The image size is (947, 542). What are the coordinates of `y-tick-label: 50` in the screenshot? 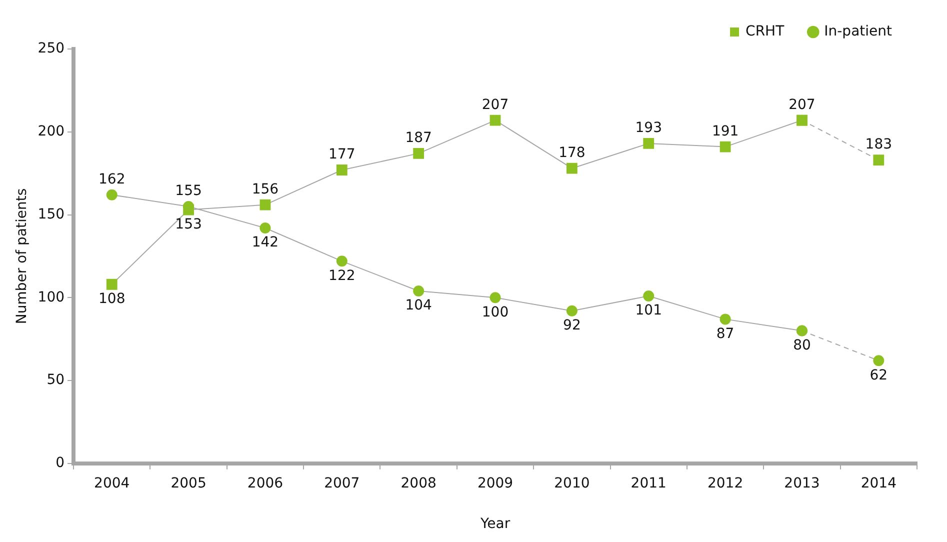 It's located at (55, 380).